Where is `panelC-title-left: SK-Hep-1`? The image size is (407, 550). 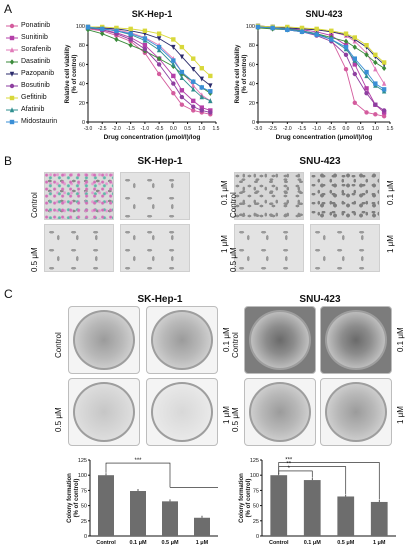
panelC-title-left: SK-Hep-1 is located at coordinates (160, 299).